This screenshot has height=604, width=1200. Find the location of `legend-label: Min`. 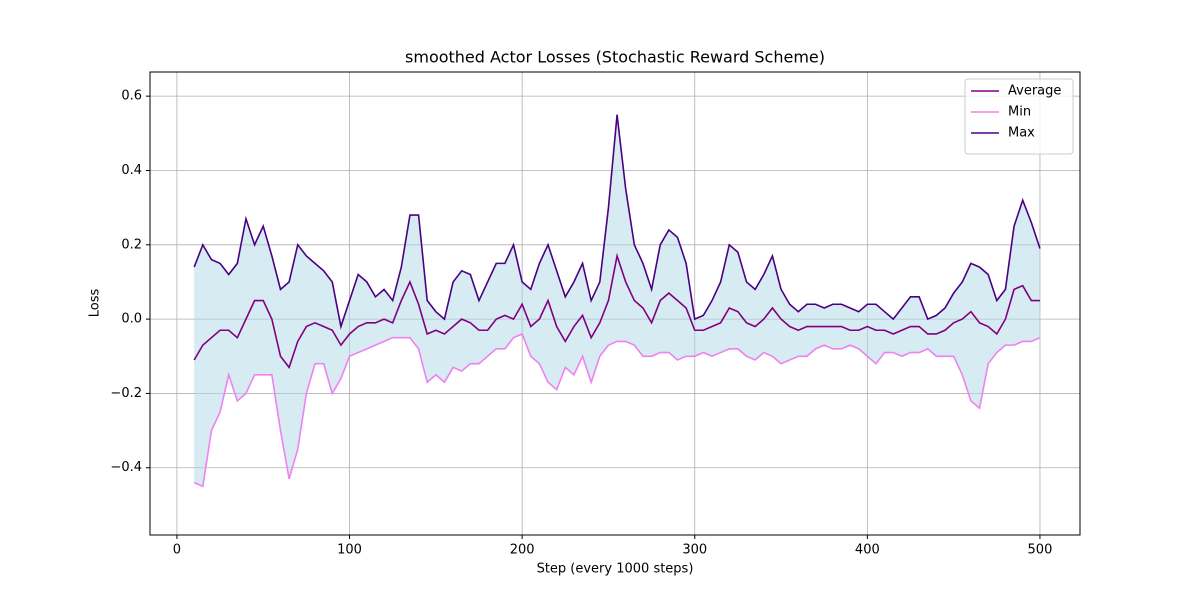

legend-label: Min is located at coordinates (1019, 112).